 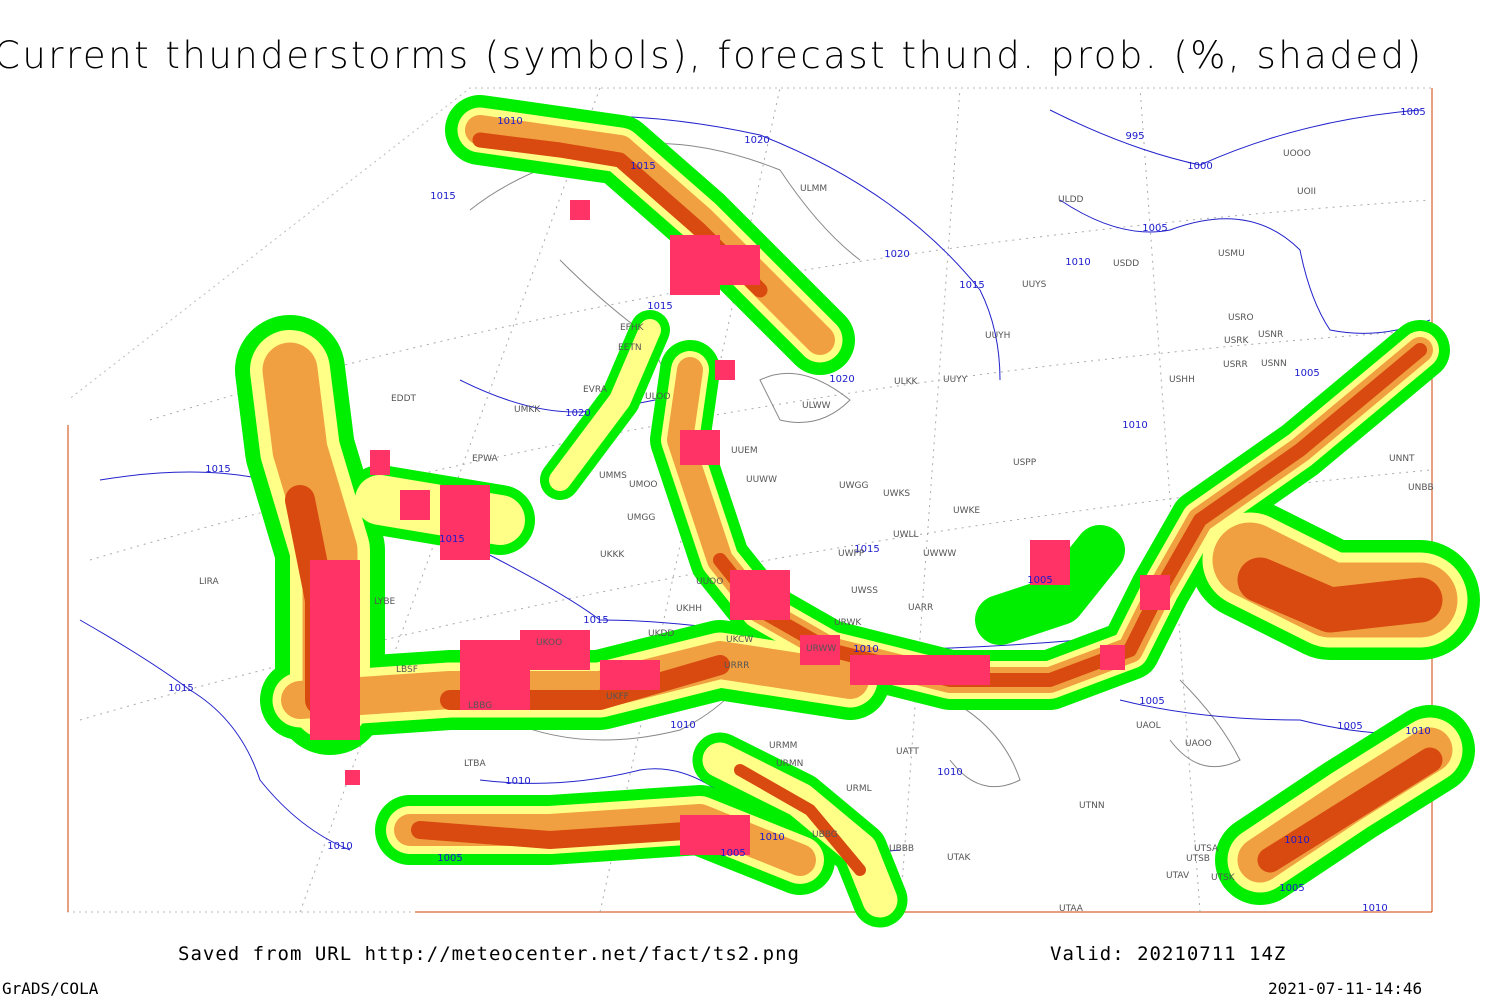 What do you see at coordinates (1199, 166) in the screenshot?
I see `isobar-label: 1000` at bounding box center [1199, 166].